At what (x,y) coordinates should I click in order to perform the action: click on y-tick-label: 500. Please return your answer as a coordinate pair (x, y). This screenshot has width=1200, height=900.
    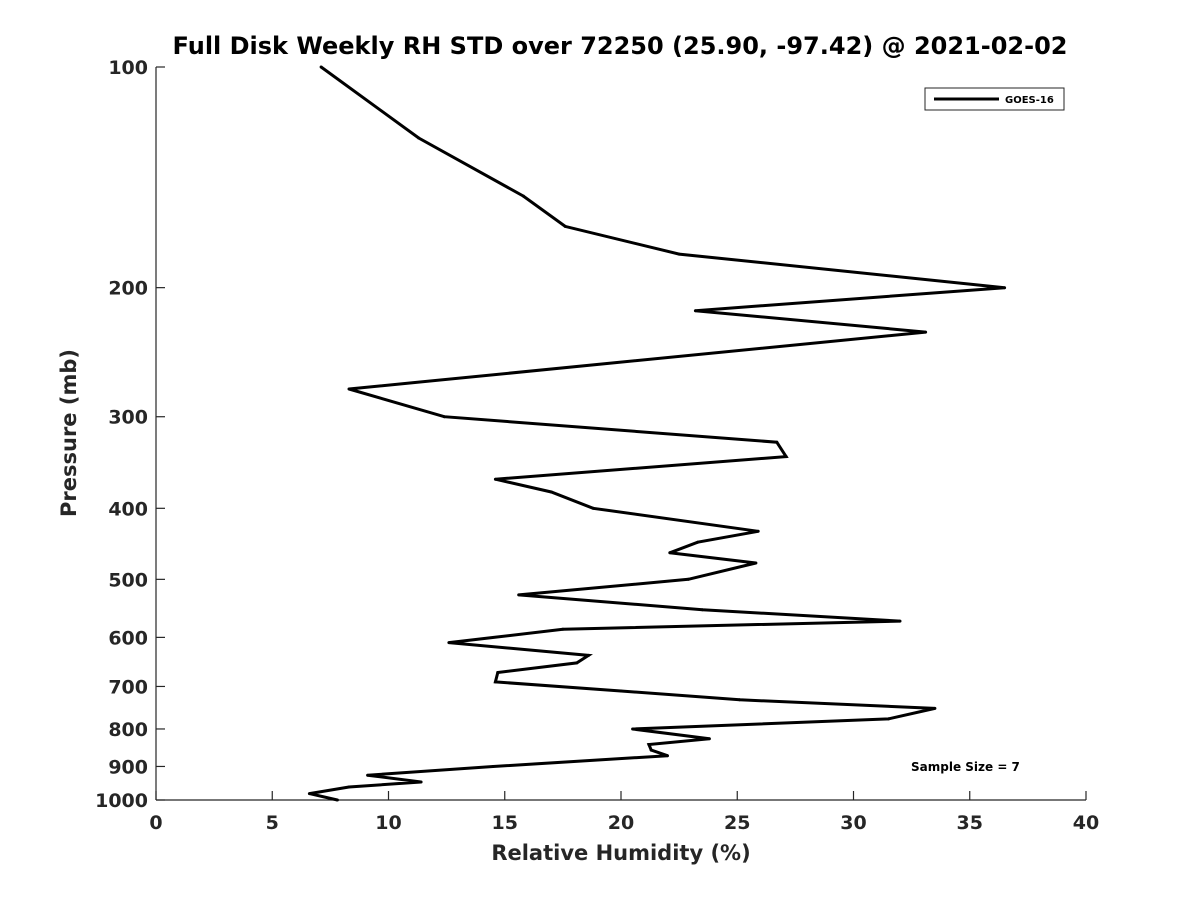
    Looking at the image, I should click on (128, 580).